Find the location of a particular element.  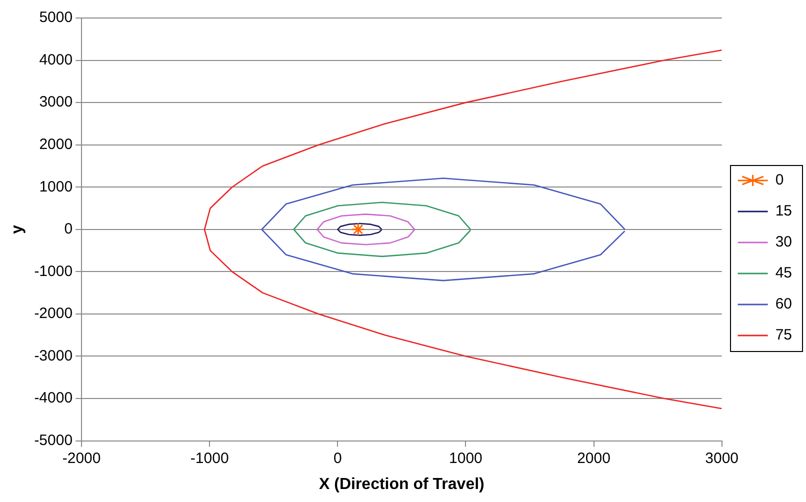

legend-label: 60 is located at coordinates (783, 304).